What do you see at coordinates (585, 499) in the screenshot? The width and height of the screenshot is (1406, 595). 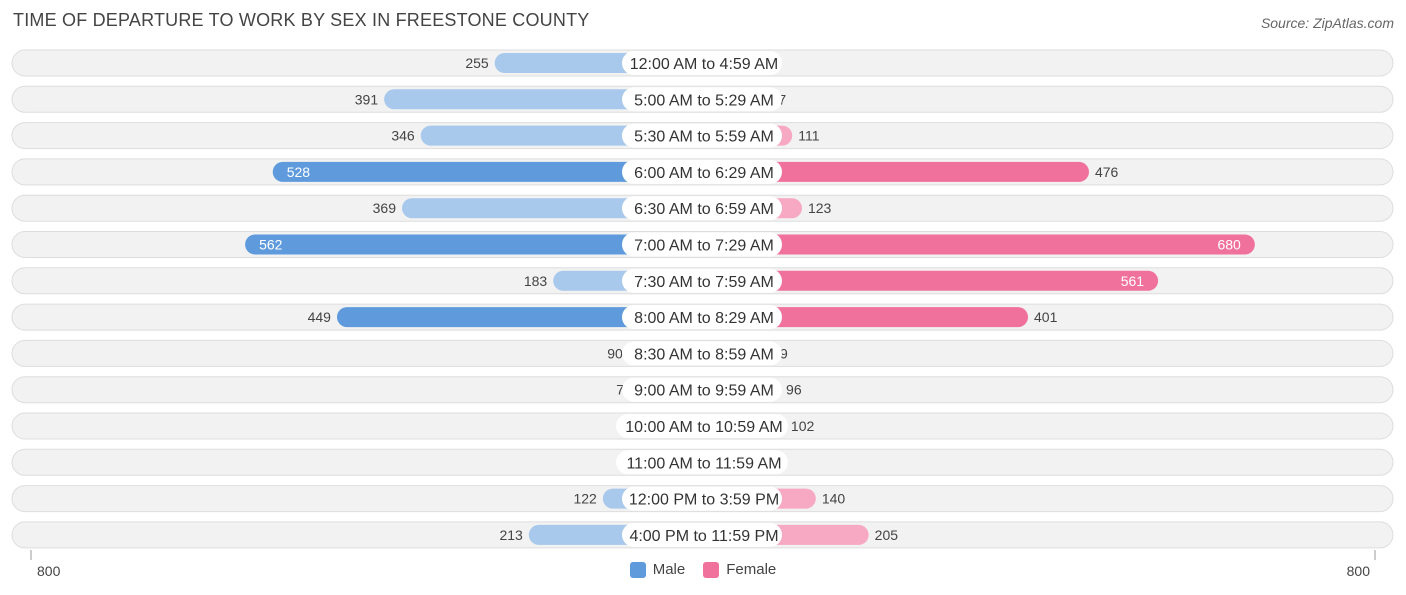 I see `male-value-label: 122` at bounding box center [585, 499].